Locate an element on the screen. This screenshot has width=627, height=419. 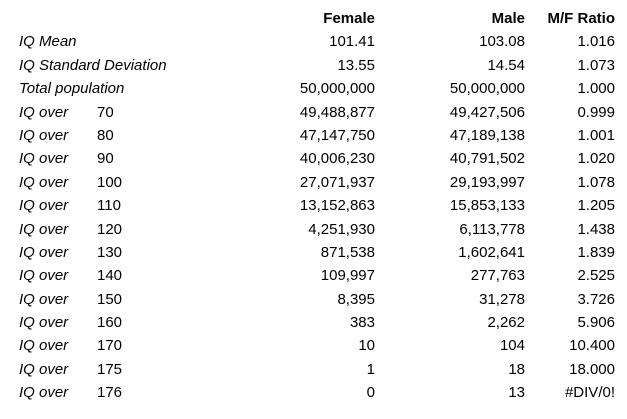
mf-ratio-value-cell: 1.000 is located at coordinates (596, 89).